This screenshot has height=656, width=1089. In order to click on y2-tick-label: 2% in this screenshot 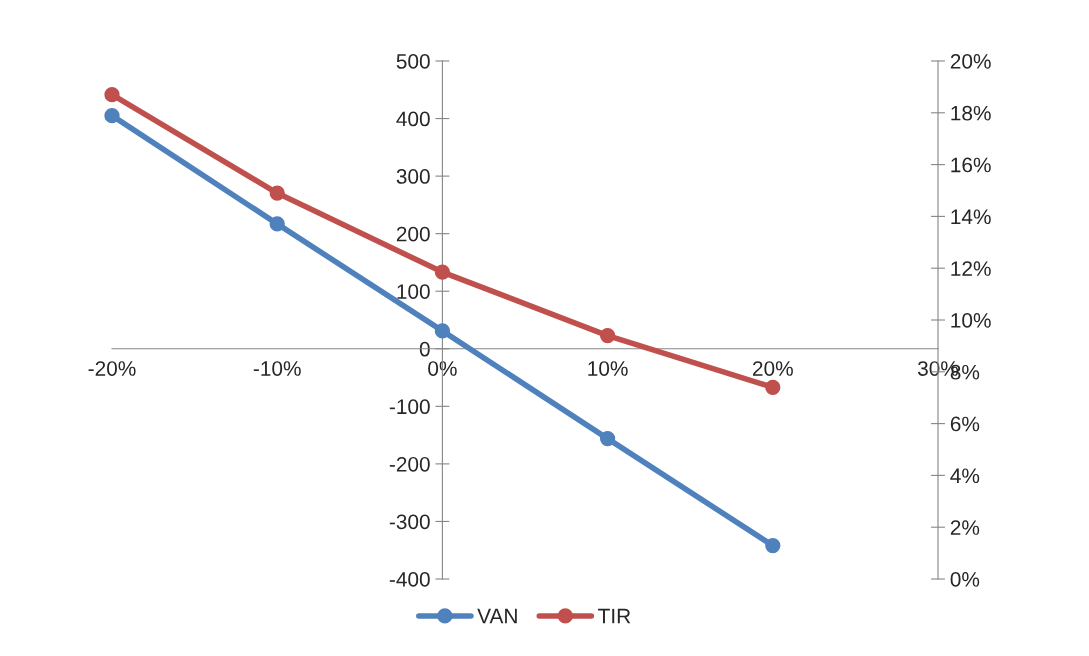, I will do `click(965, 527)`.